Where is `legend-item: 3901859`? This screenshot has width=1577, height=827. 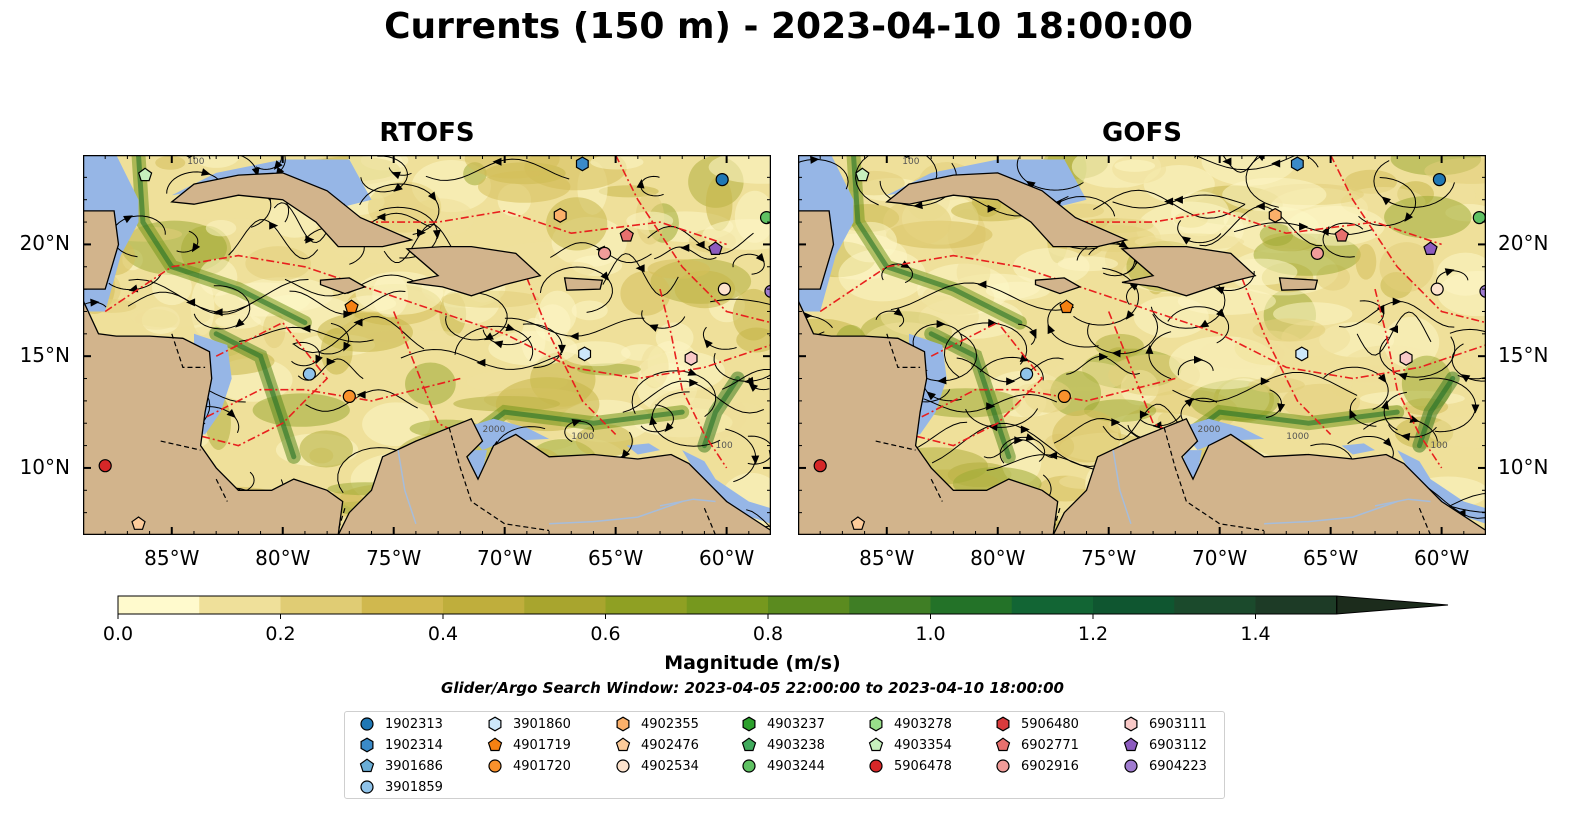 legend-item: 3901859 is located at coordinates (401, 787).